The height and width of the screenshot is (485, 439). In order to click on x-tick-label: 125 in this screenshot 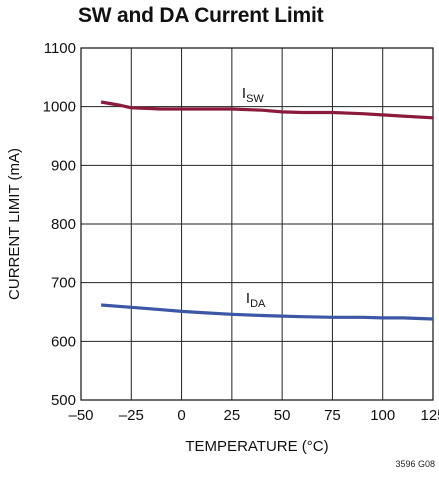, I will do `click(429, 415)`.